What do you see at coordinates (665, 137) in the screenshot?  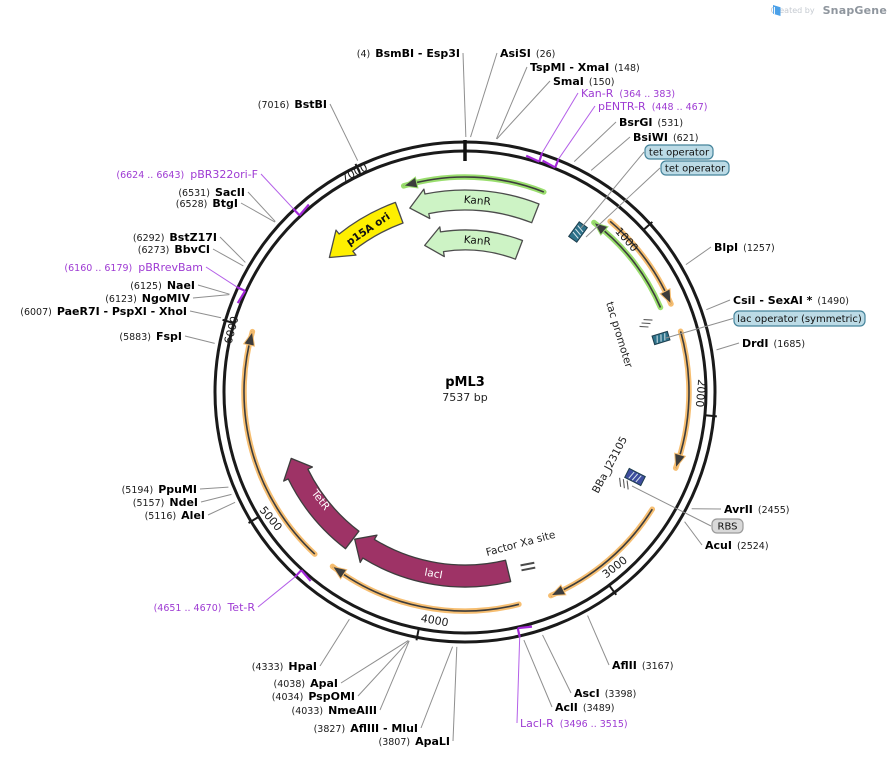 I see `enzyme-label-bsiwi: BsiWI (621)` at bounding box center [665, 137].